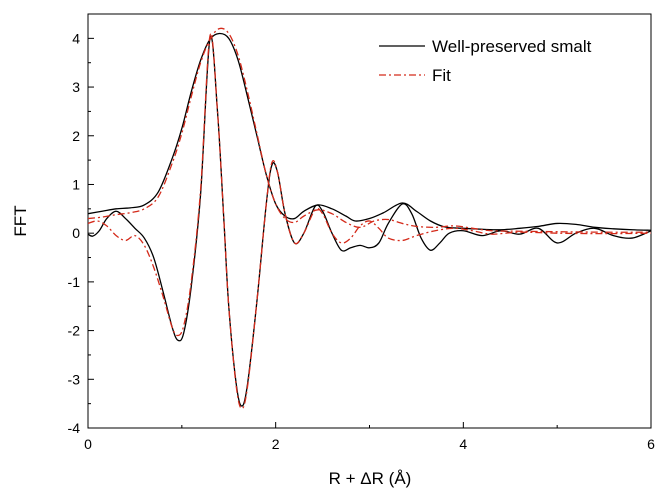  What do you see at coordinates (20, 220) in the screenshot?
I see `y-axis-title: FFT` at bounding box center [20, 220].